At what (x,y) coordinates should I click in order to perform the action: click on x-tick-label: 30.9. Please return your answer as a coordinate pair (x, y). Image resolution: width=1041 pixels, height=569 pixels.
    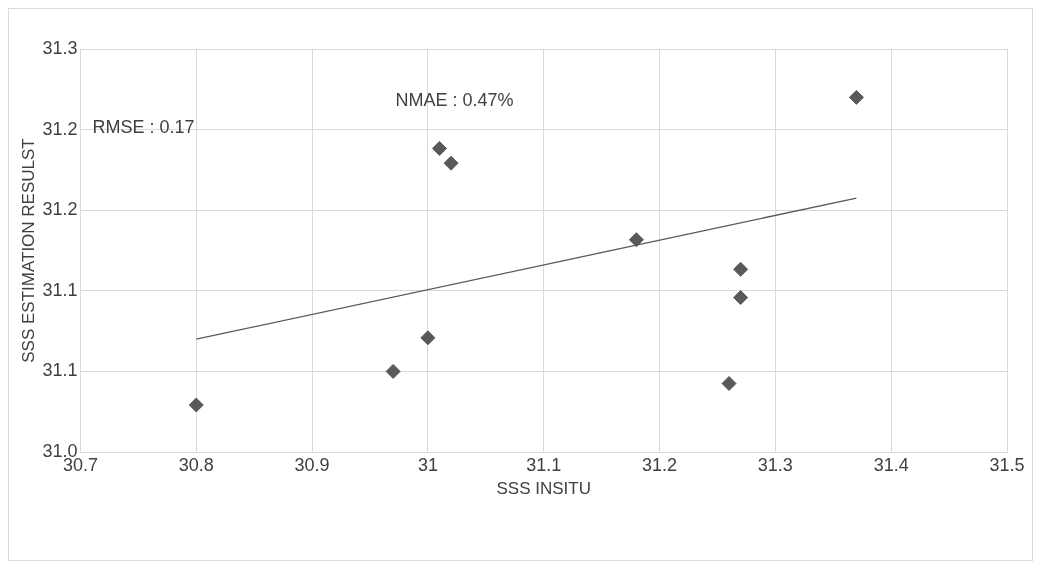
    Looking at the image, I should click on (312, 464).